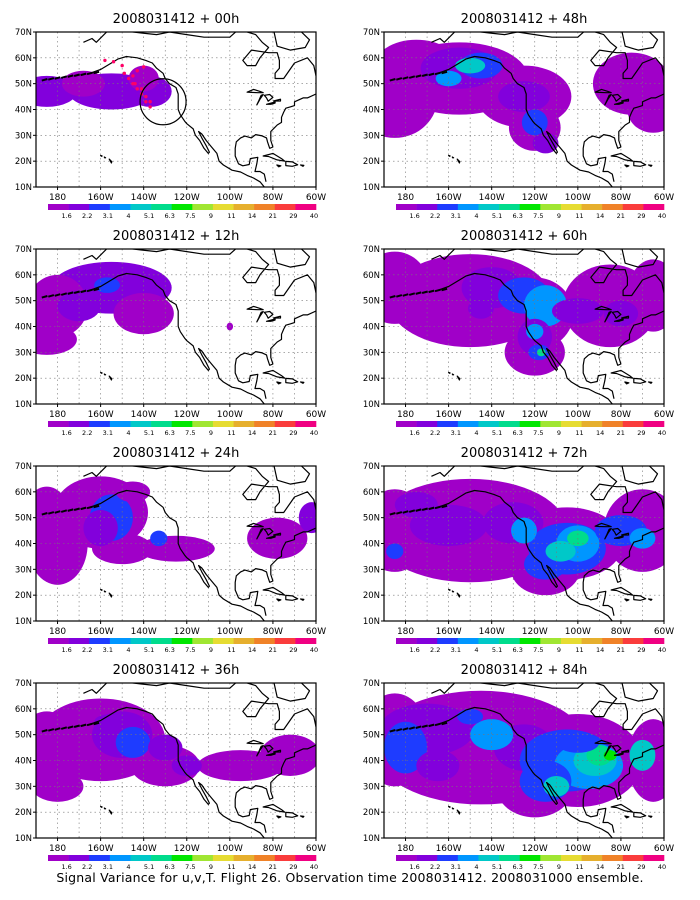  I want to click on colorbar-label: 2.2, so click(87, 433).